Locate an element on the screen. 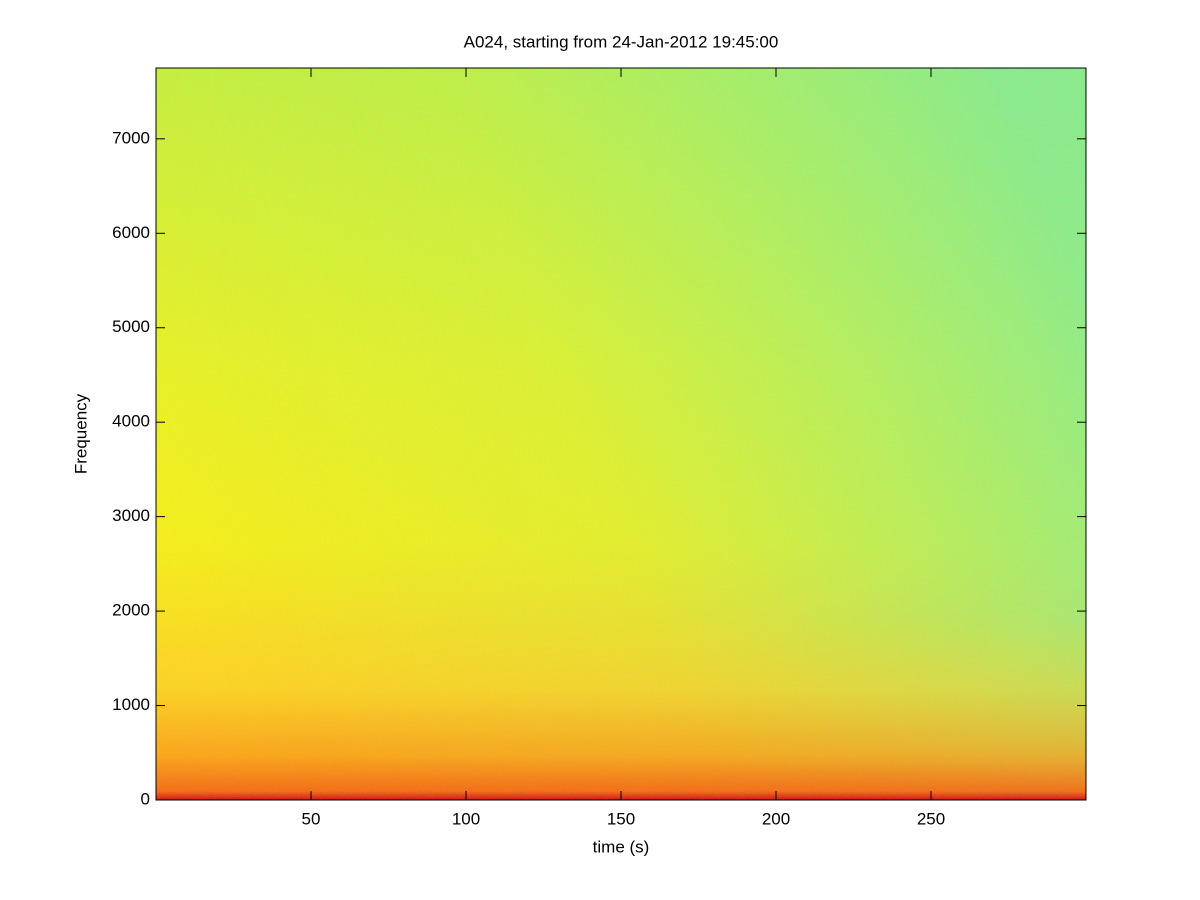 This screenshot has height=900, width=1200. x-tick-label: 150 is located at coordinates (621, 818).